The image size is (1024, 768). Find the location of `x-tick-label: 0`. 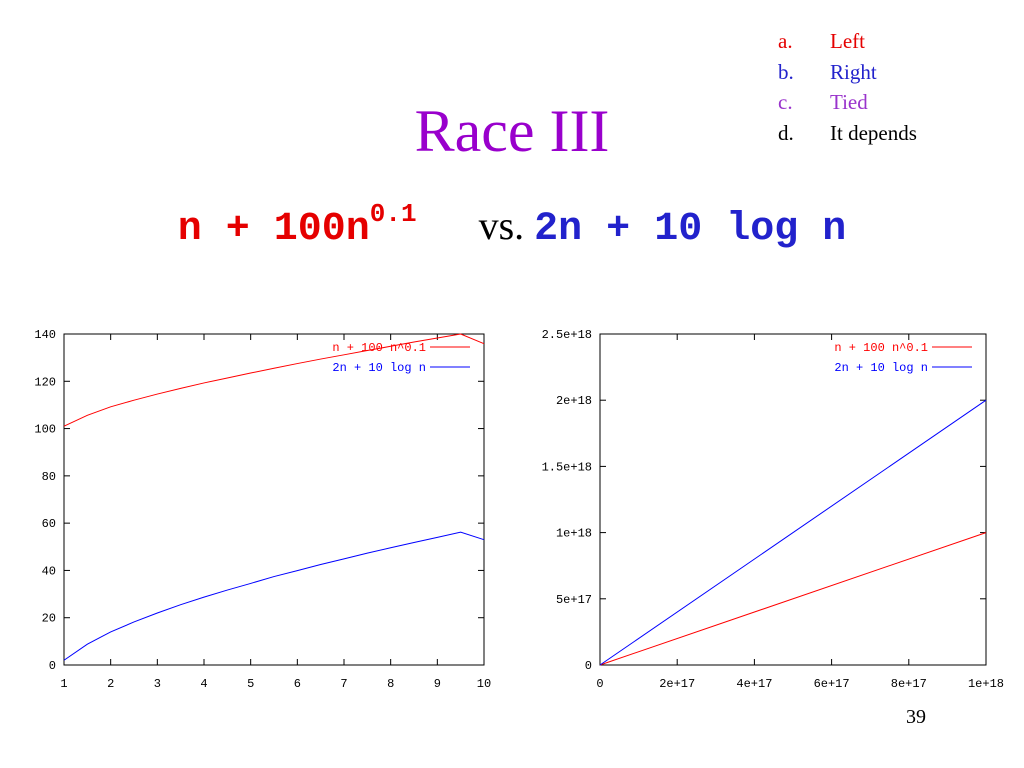

x-tick-label: 0 is located at coordinates (599, 684).